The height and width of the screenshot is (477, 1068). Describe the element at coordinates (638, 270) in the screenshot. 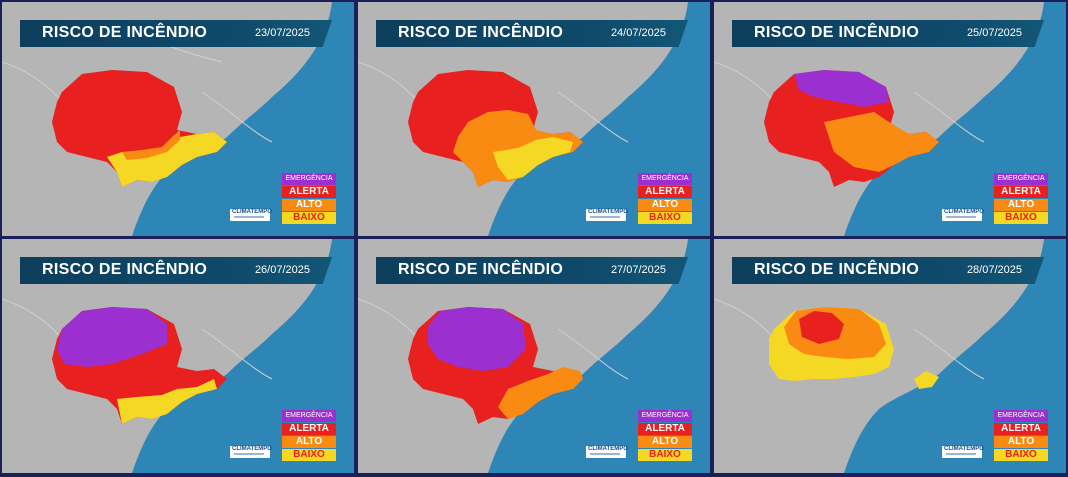

I see `panel-date: 27/07/2025` at that location.